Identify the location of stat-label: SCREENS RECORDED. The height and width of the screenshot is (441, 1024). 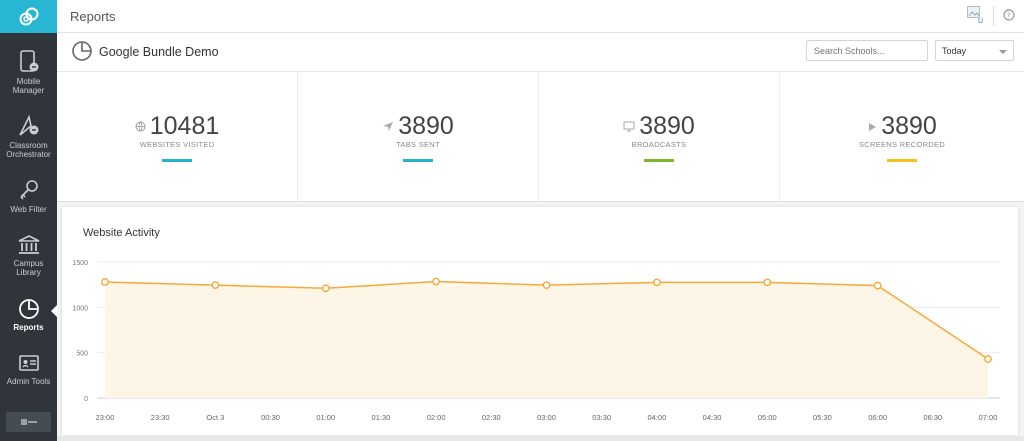
(902, 144).